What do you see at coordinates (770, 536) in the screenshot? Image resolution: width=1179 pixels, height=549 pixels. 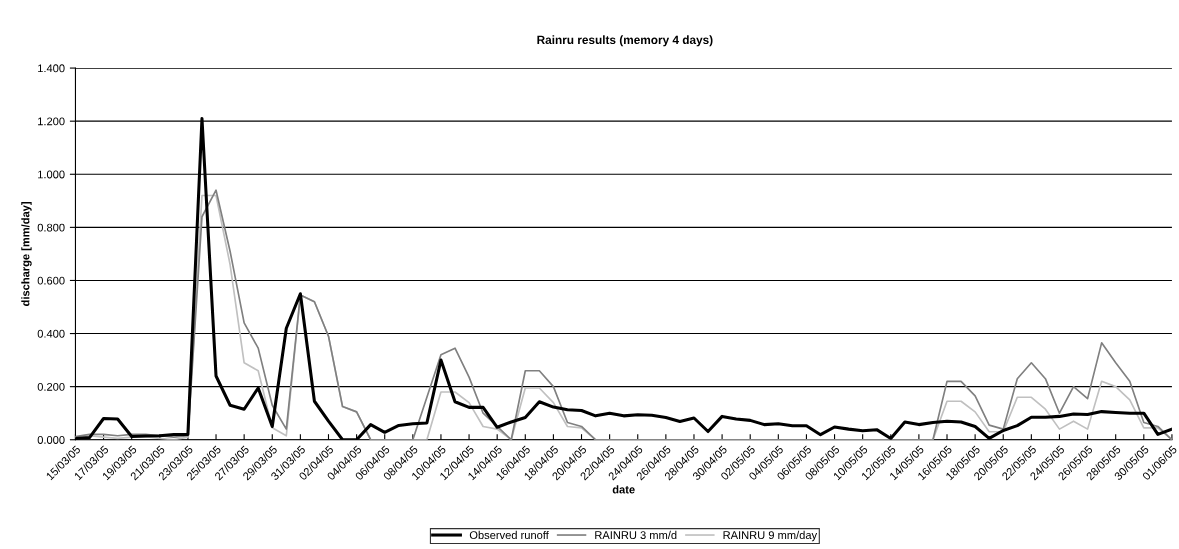 I see `legend-label: RAINRU 9 mm/day` at bounding box center [770, 536].